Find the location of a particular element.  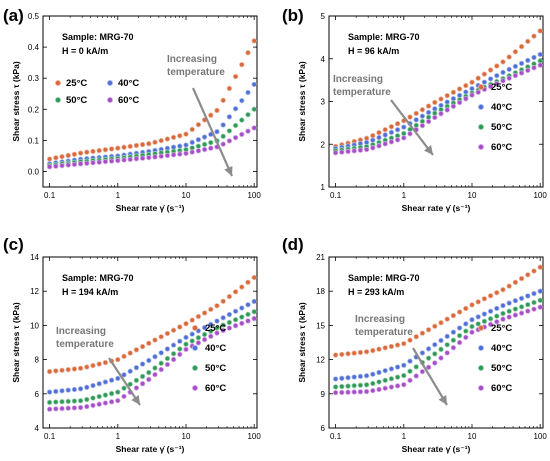

legend-label: 25°C is located at coordinates (501, 328).